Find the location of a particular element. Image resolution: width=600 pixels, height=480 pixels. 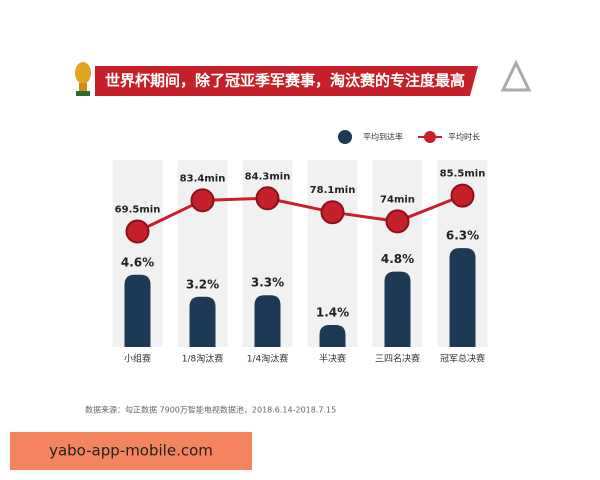

logo is located at coordinates (516, 75).